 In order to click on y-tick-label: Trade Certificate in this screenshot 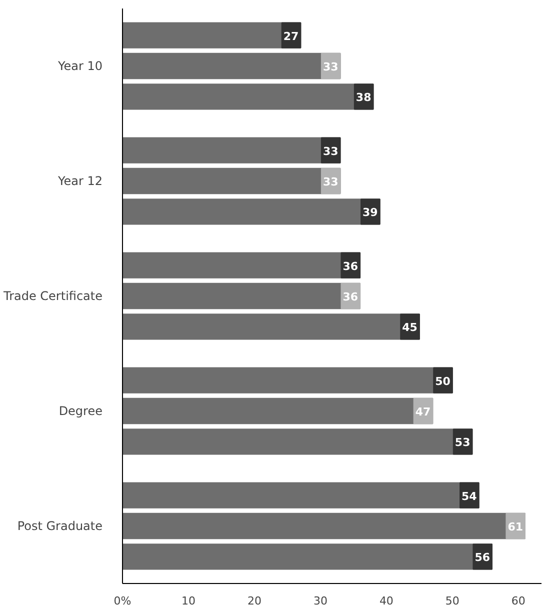, I will do `click(52, 296)`.